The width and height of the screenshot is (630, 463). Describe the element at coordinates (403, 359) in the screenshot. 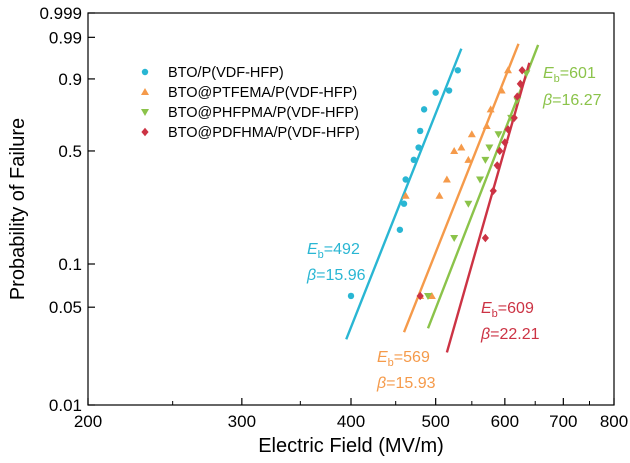

I see `eb-annotation: Eb=569` at that location.